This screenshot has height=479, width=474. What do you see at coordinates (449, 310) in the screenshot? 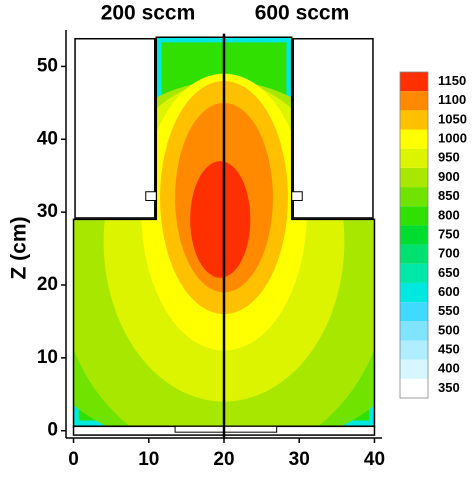
I see `colorbar-label: 550` at bounding box center [449, 310].